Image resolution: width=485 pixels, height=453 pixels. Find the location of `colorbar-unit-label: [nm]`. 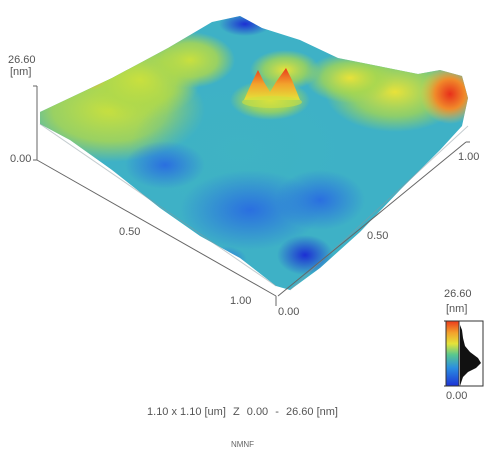

colorbar-unit-label: [nm] is located at coordinates (457, 309).